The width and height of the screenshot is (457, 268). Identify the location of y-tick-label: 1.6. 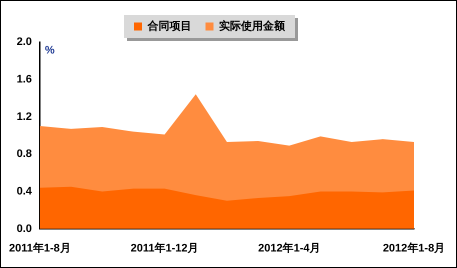
(24, 79).